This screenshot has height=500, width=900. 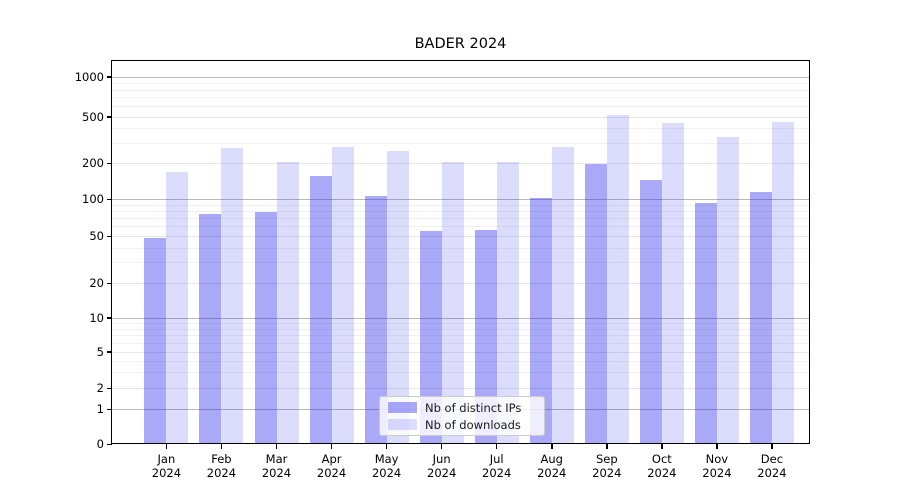 What do you see at coordinates (221, 446) in the screenshot?
I see `x-tick-feb` at bounding box center [221, 446].